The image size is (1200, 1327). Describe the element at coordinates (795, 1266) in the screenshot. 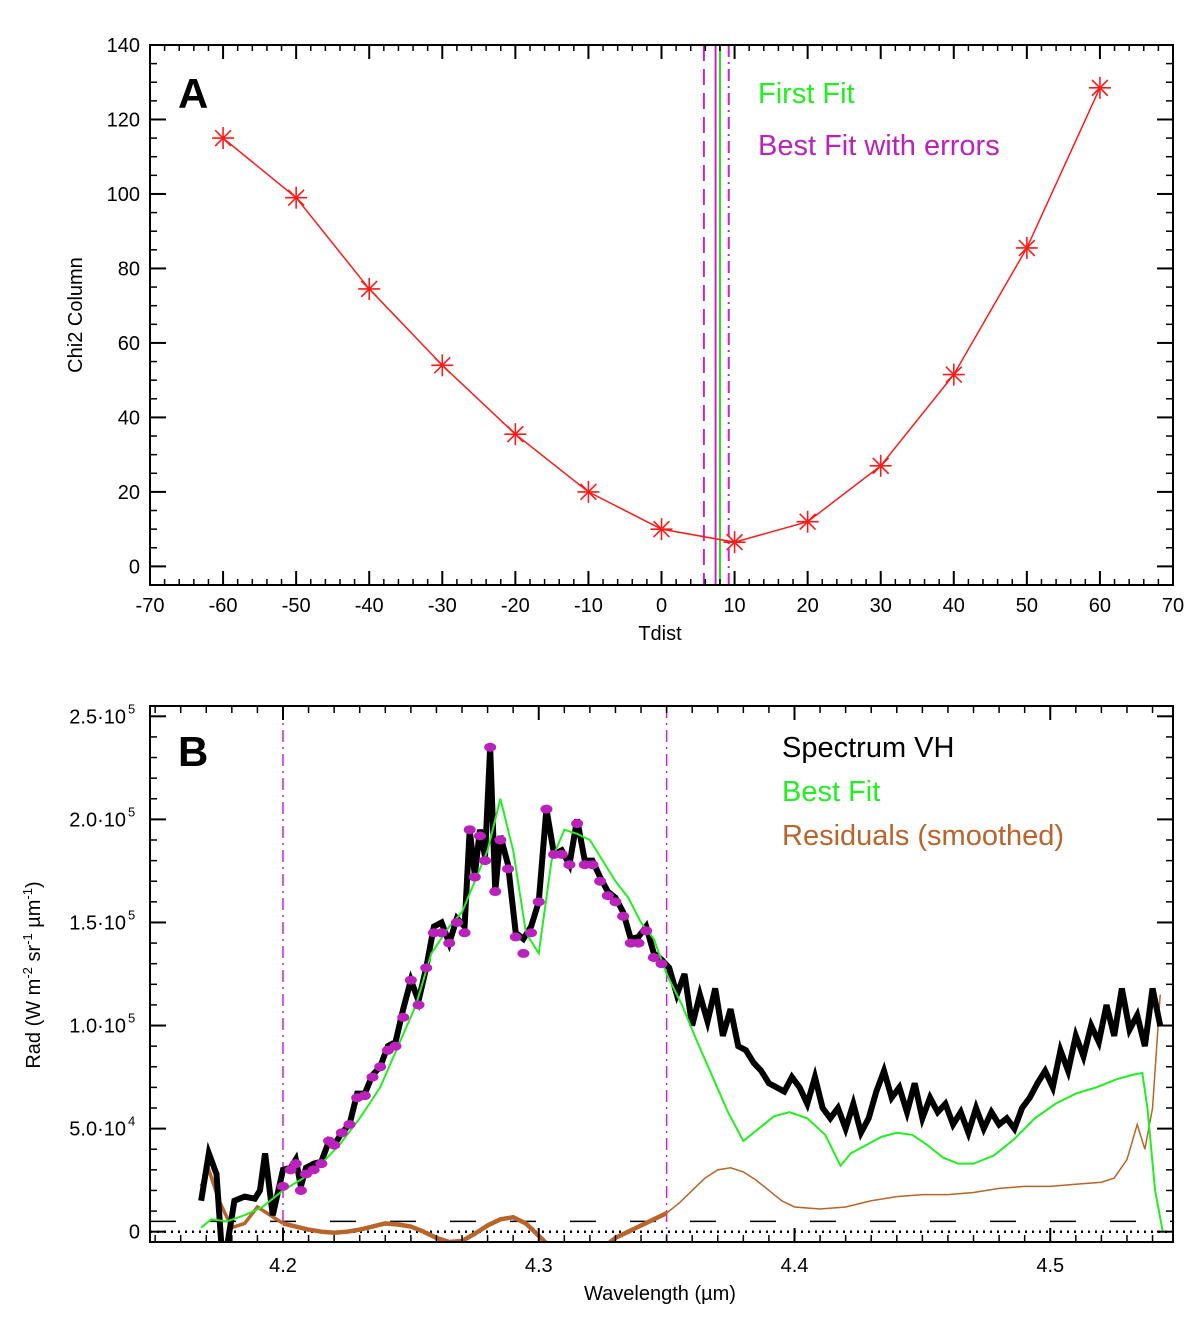

I see `x-tick-label: 4.4` at that location.